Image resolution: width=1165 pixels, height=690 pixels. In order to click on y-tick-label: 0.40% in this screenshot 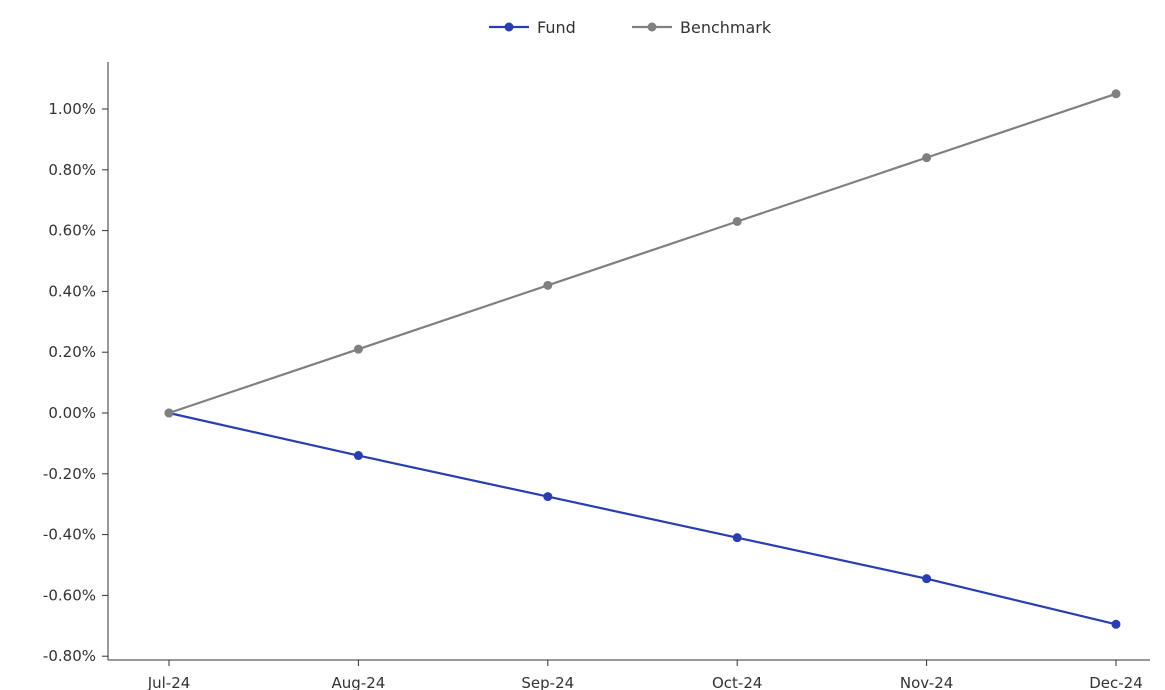, I will do `click(72, 291)`.